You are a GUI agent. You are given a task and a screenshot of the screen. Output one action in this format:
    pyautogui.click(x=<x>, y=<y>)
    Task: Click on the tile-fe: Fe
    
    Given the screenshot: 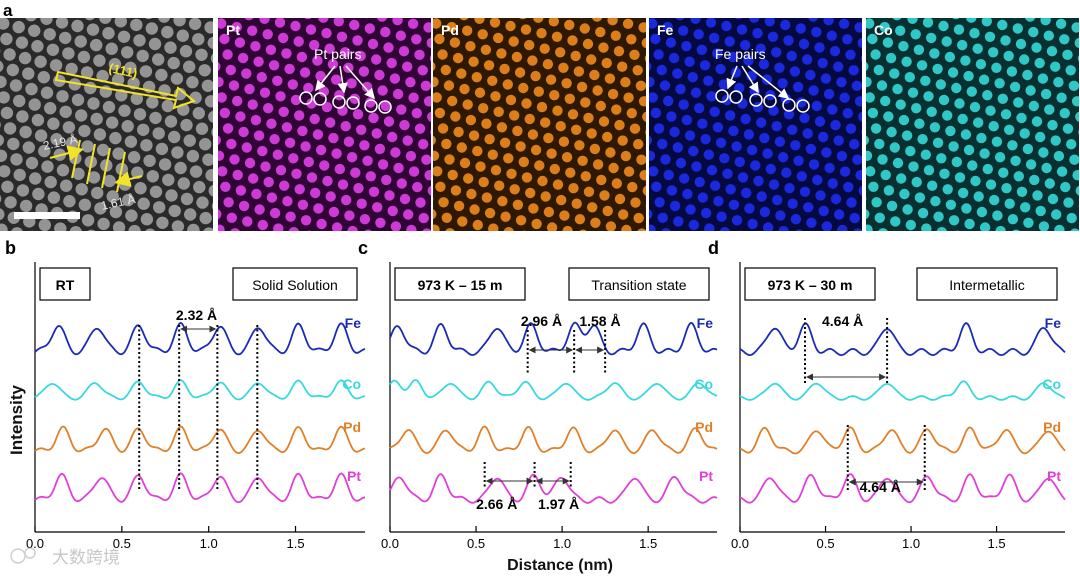 What is the action you would take?
    pyautogui.click(x=755, y=124)
    